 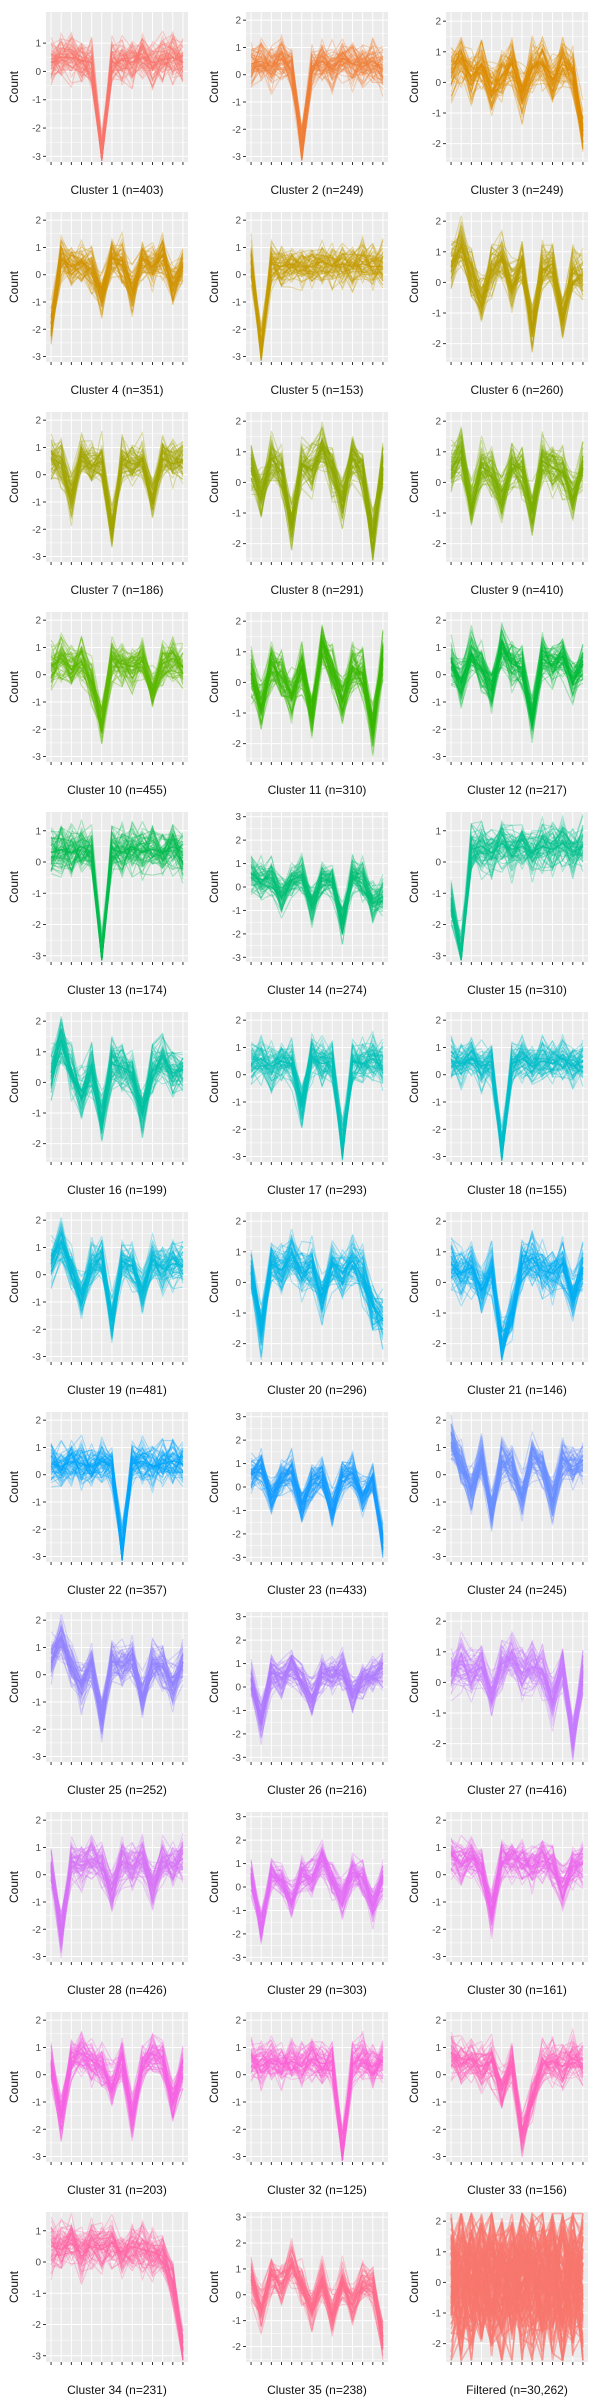 What do you see at coordinates (36, 2325) in the screenshot?
I see `y-tick-label: -2` at bounding box center [36, 2325].